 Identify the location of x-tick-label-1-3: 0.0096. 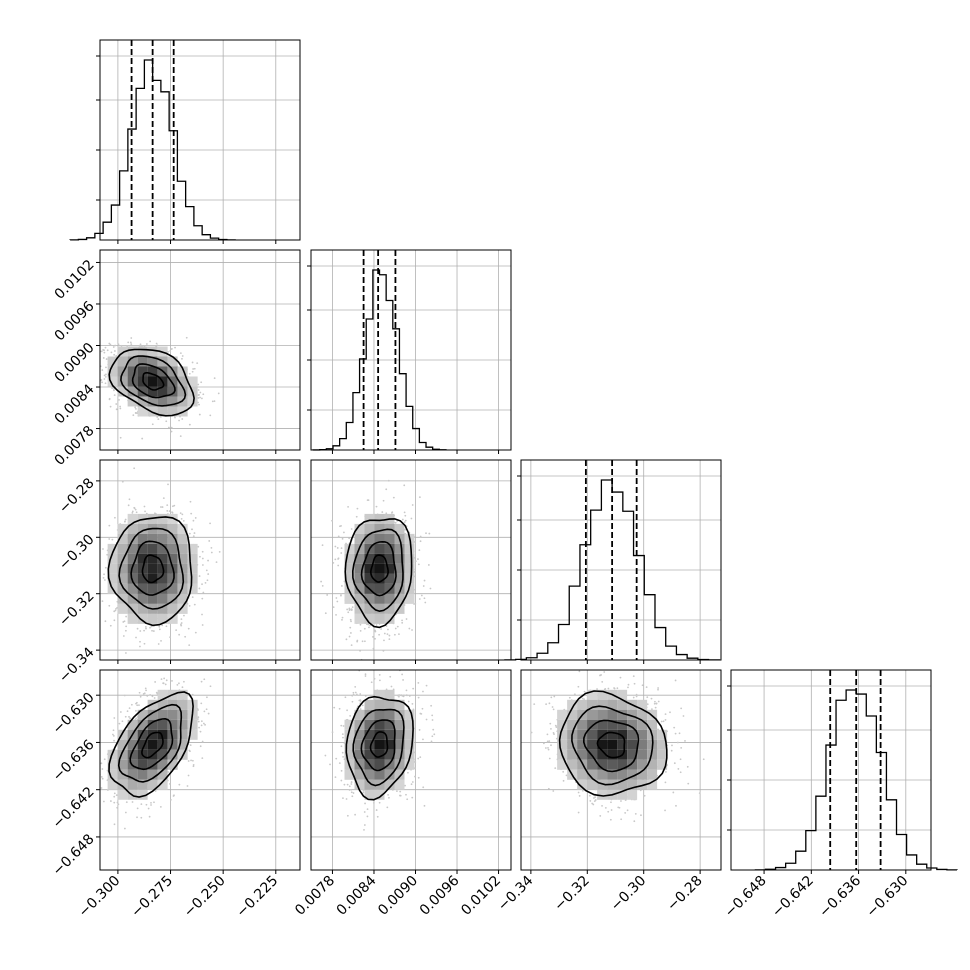
(440, 896).